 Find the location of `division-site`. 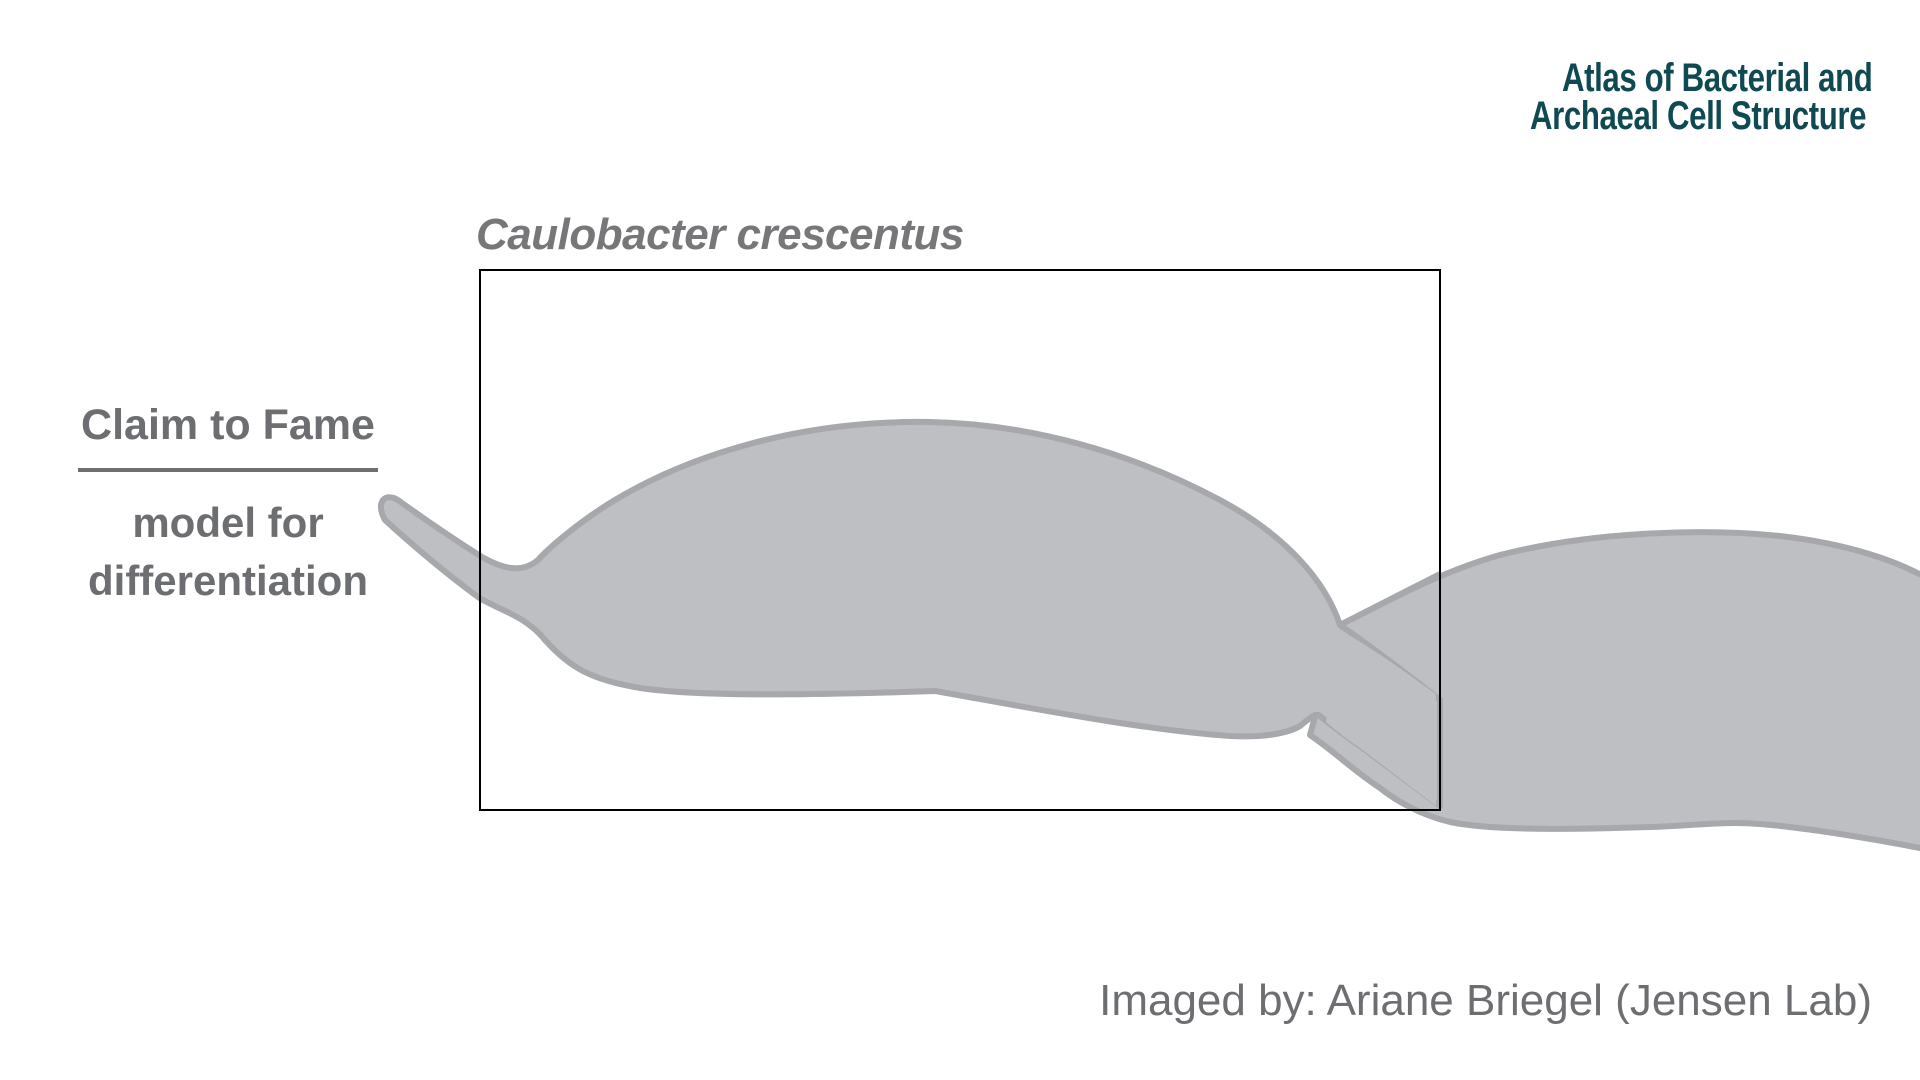

division-site is located at coordinates (1381, 717).